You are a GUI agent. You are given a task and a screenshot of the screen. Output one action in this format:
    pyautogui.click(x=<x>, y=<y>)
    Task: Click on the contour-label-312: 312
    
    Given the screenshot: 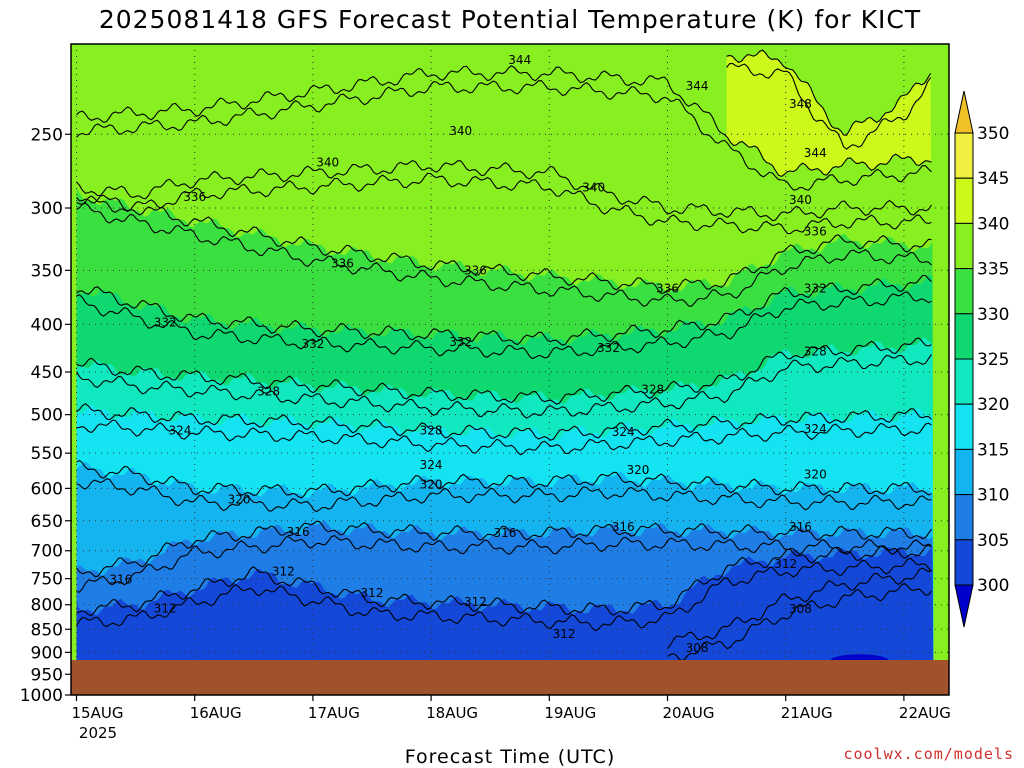 What is the action you would take?
    pyautogui.click(x=165, y=608)
    